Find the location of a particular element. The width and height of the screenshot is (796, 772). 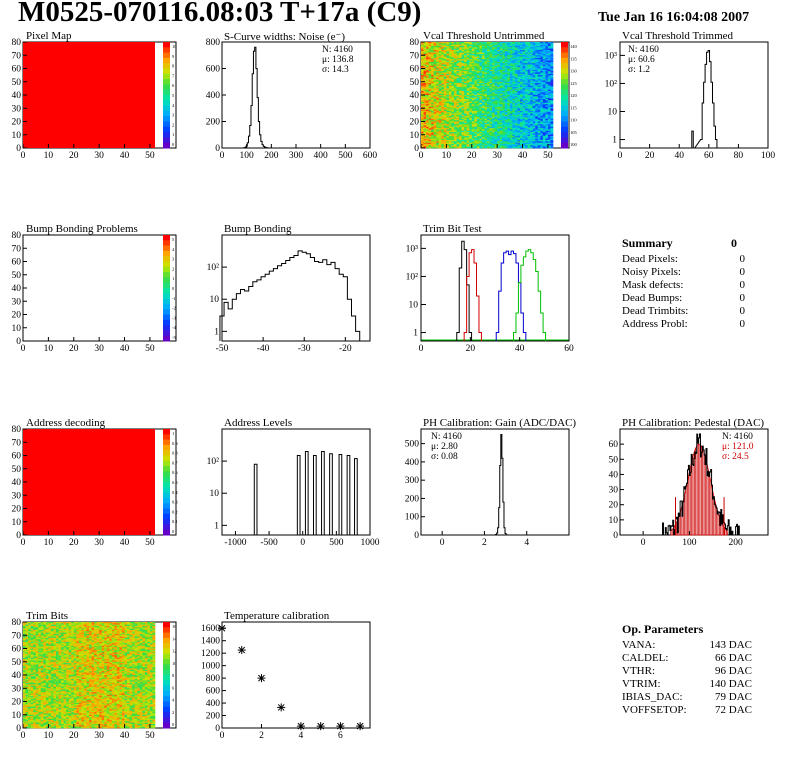

palette-cell is located at coordinates (166, 269).